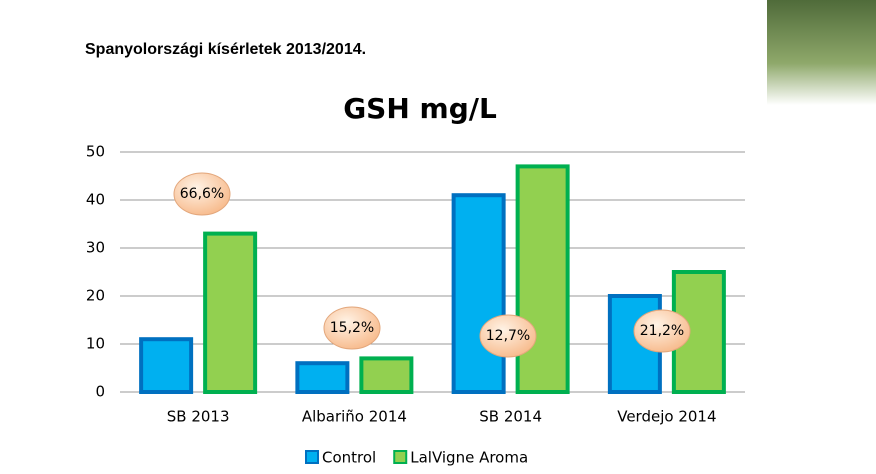  Describe the element at coordinates (510, 417) in the screenshot. I see `x-tick-label: SB 2014` at that location.